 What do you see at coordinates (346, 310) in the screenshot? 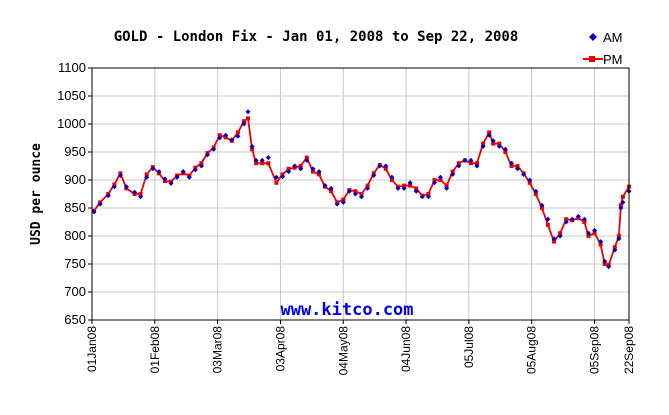
I see `watermark-text: www.kitco.com` at bounding box center [346, 310].